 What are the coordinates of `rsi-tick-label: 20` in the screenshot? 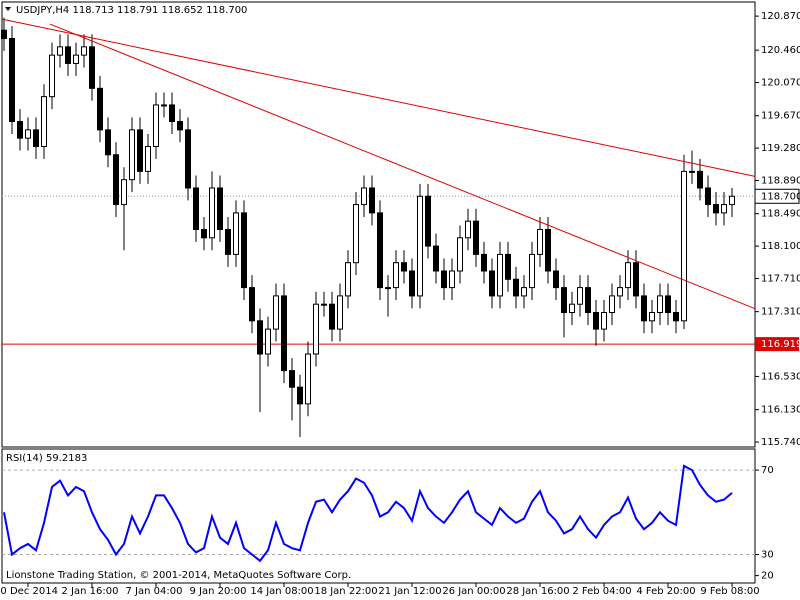 It's located at (767, 576).